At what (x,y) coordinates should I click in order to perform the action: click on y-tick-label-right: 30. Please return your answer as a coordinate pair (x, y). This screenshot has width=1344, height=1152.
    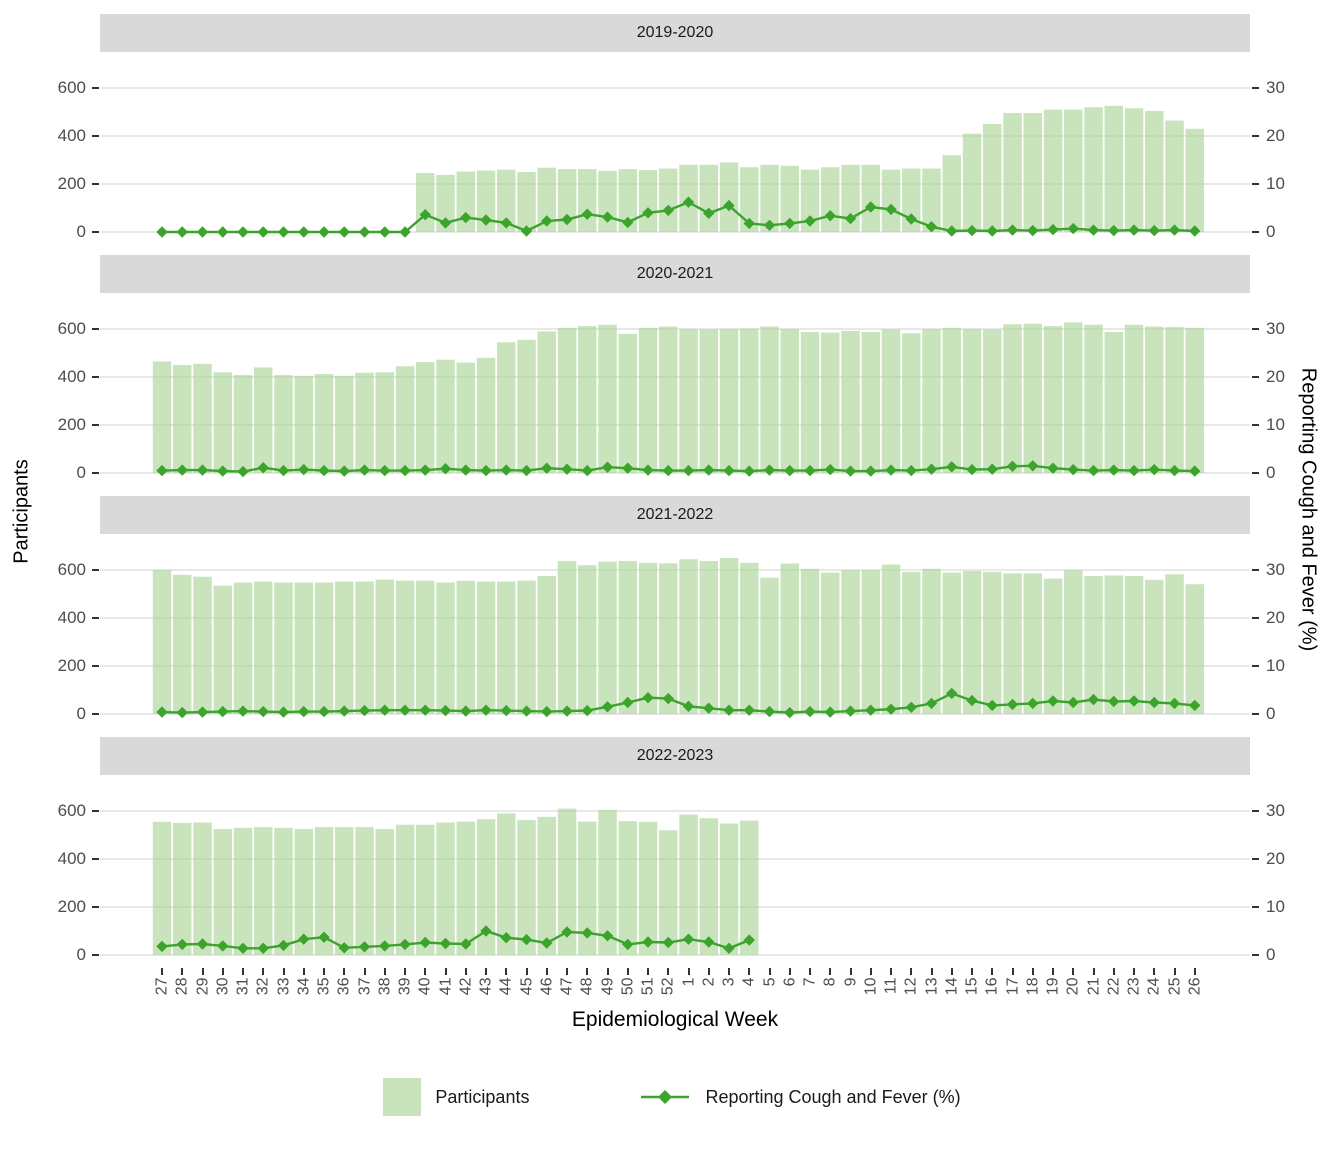
    Looking at the image, I should click on (1275, 810).